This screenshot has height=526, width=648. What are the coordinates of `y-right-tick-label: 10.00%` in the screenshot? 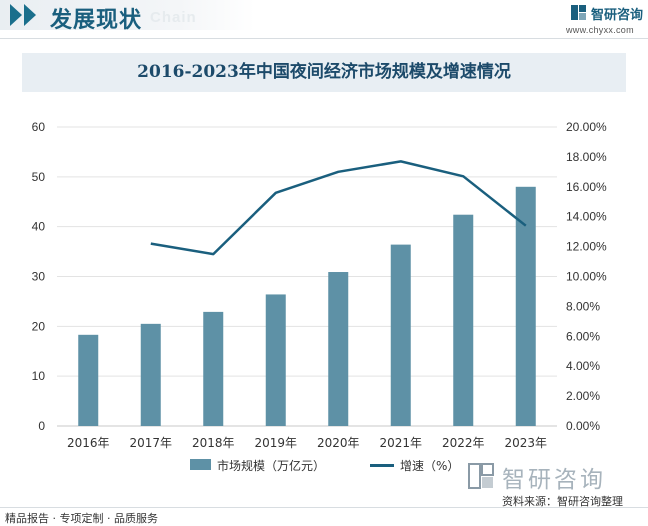 It's located at (586, 277).